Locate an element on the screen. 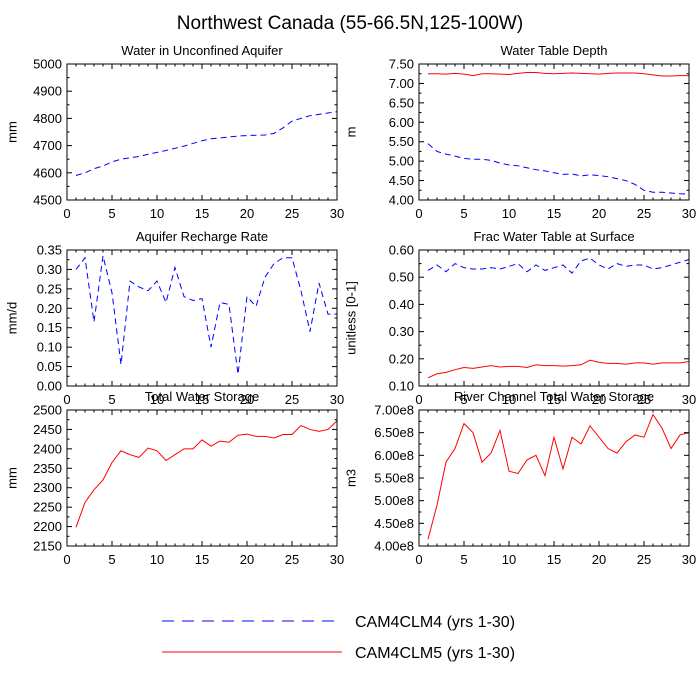  y-tick-label: 0.40 is located at coordinates (401, 304).